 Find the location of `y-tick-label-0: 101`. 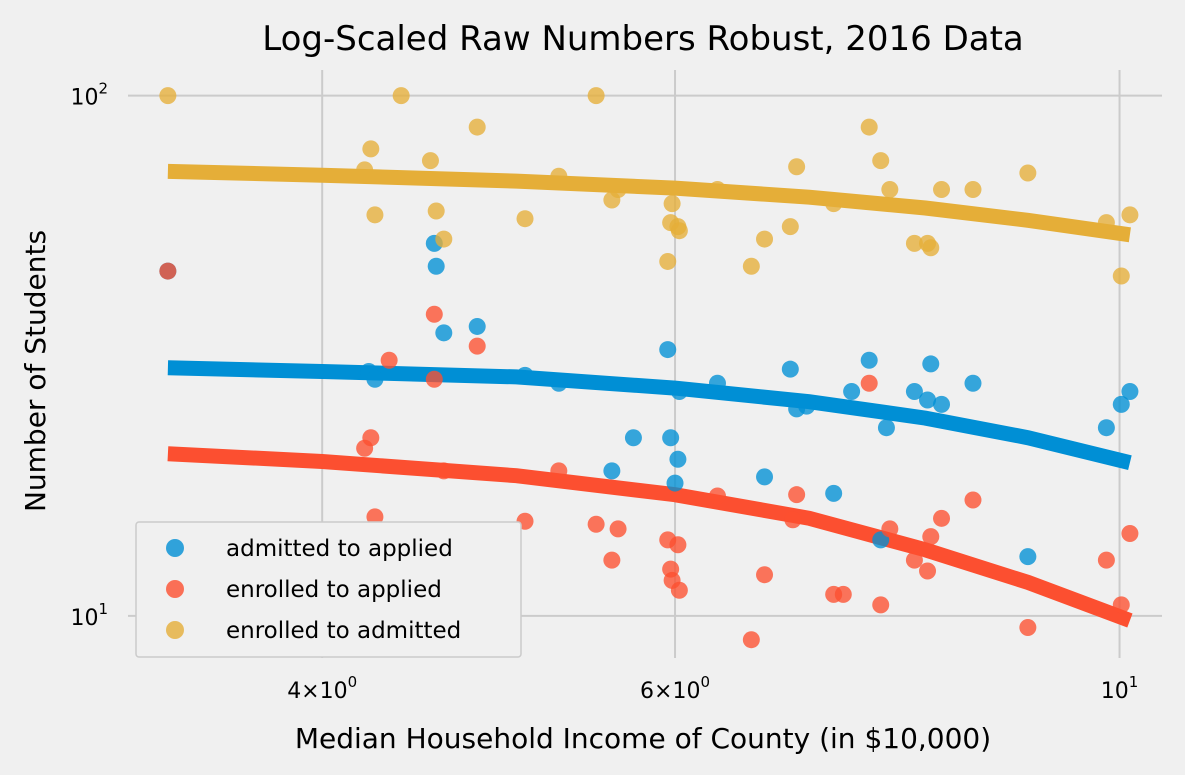

y-tick-label-0: 101 is located at coordinates (89, 615).